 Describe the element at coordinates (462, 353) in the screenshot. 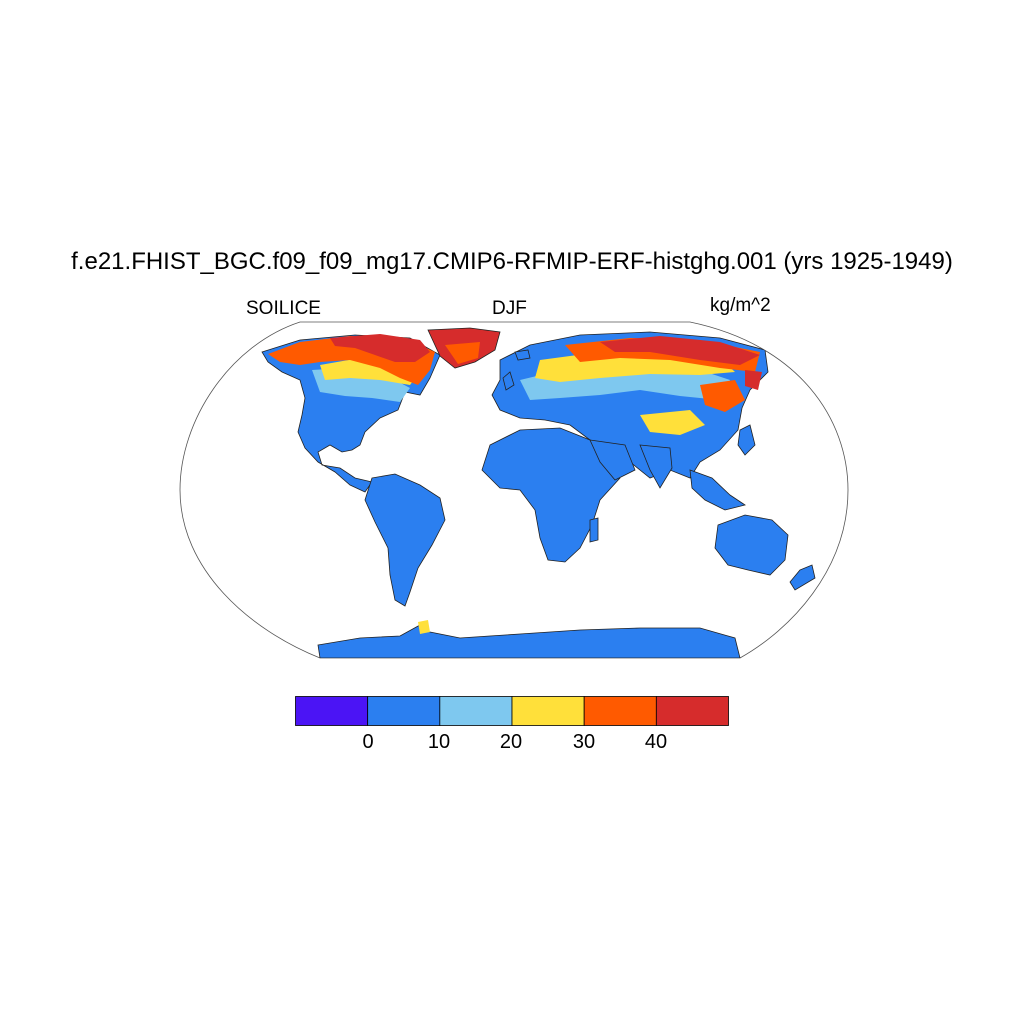

I see `greenland-orange` at that location.